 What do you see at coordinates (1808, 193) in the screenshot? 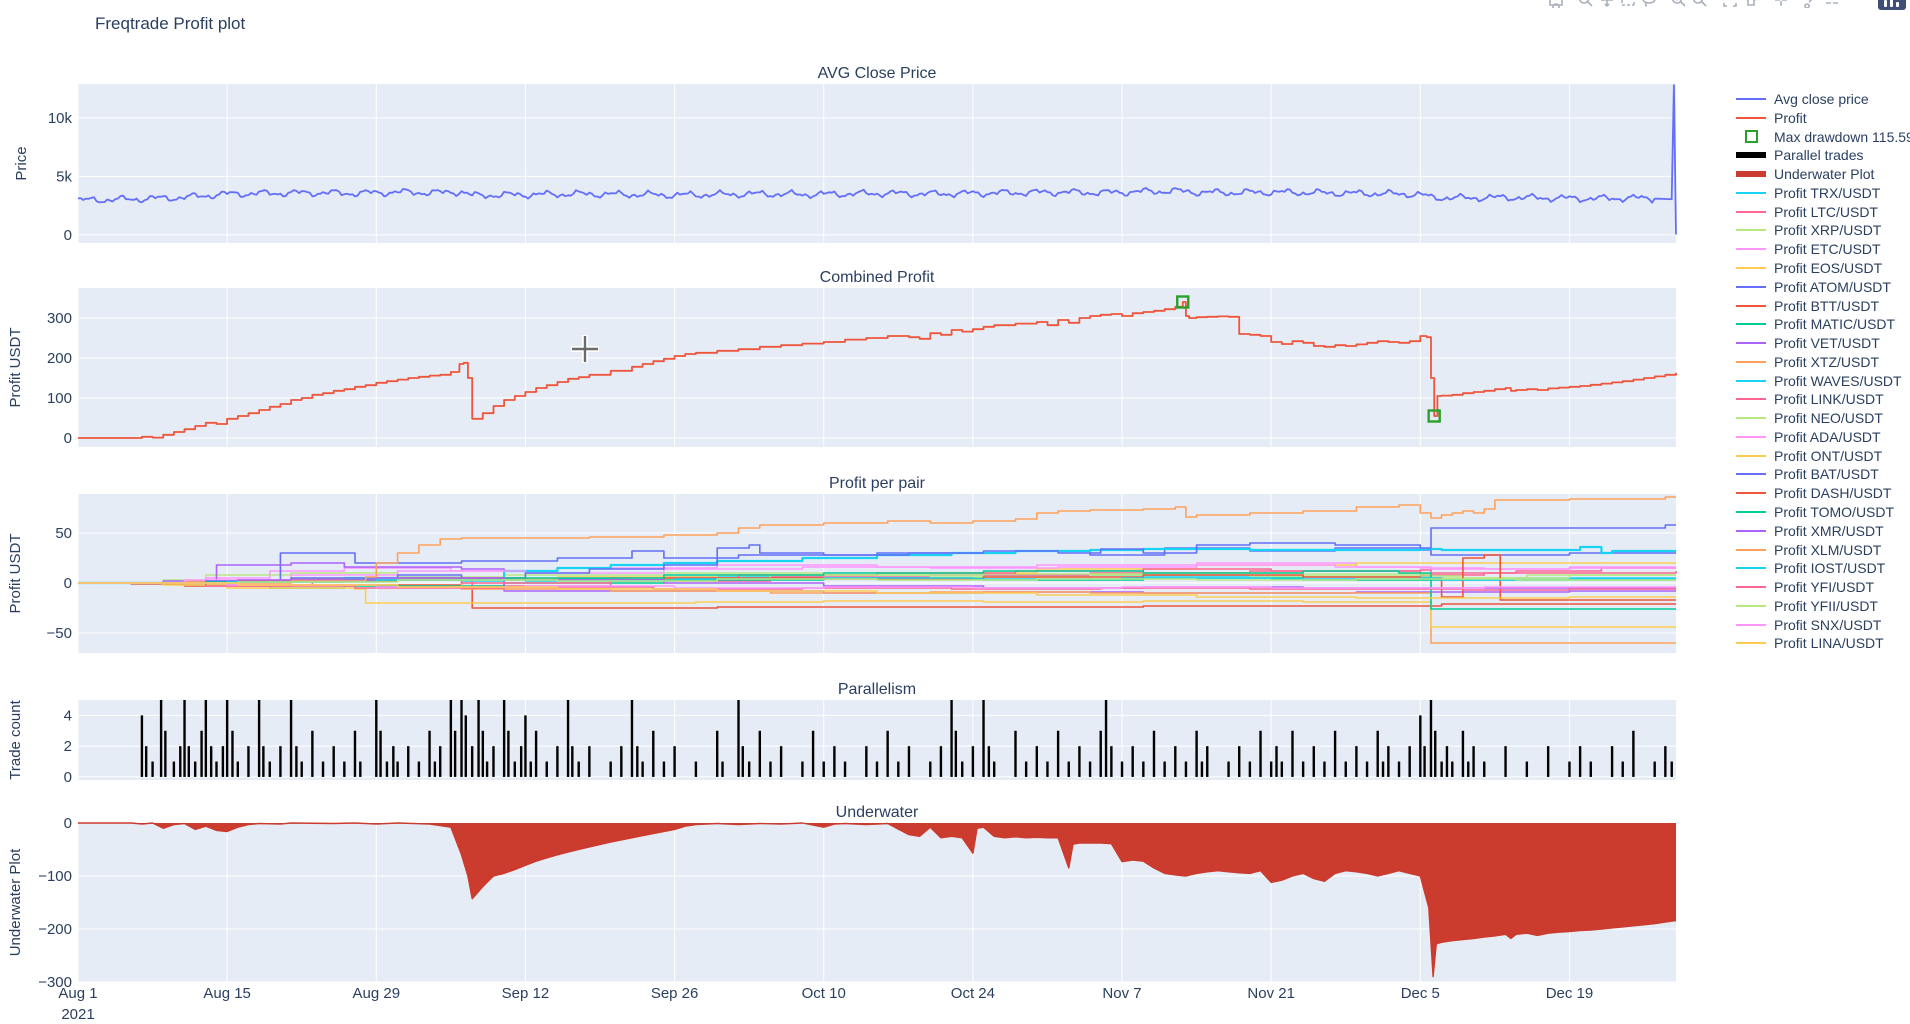
I see `legend-item-profit-trx-usdt: Profit TRX/USDT` at bounding box center [1808, 193].